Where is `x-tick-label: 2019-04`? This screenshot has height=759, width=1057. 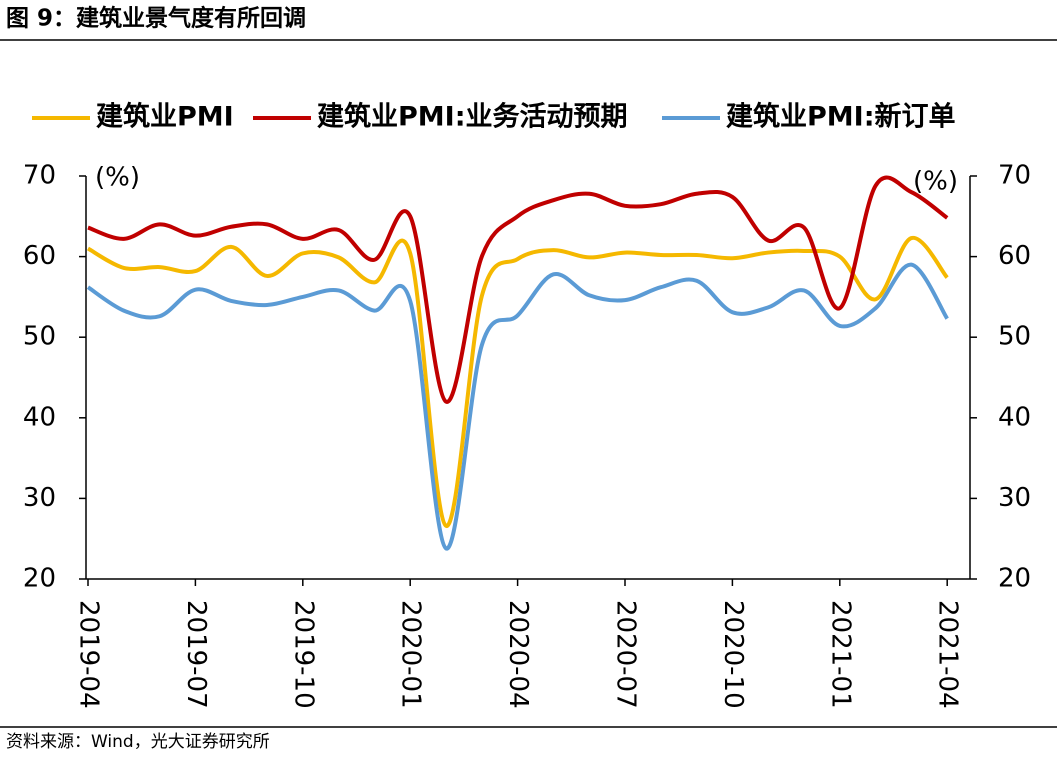
x-tick-label: 2019-04 is located at coordinates (89, 654).